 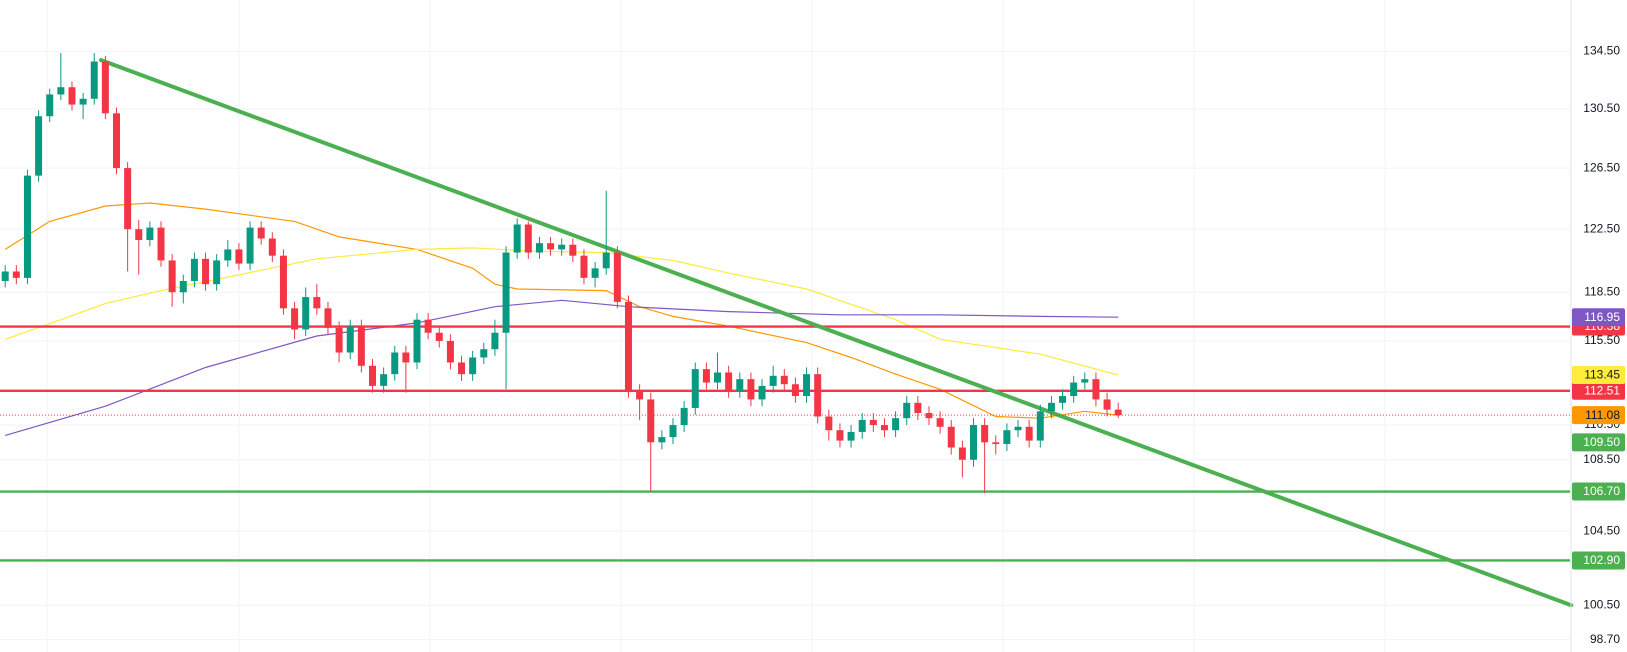 I want to click on price-badge-label: 102.90, so click(x=1601, y=560).